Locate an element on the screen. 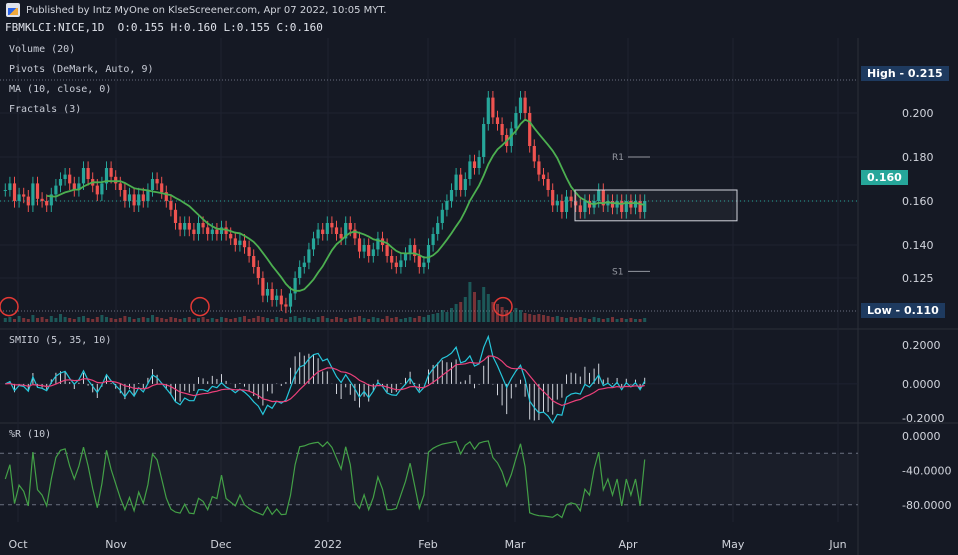  price-tick-label: 0.180 is located at coordinates (918, 157).